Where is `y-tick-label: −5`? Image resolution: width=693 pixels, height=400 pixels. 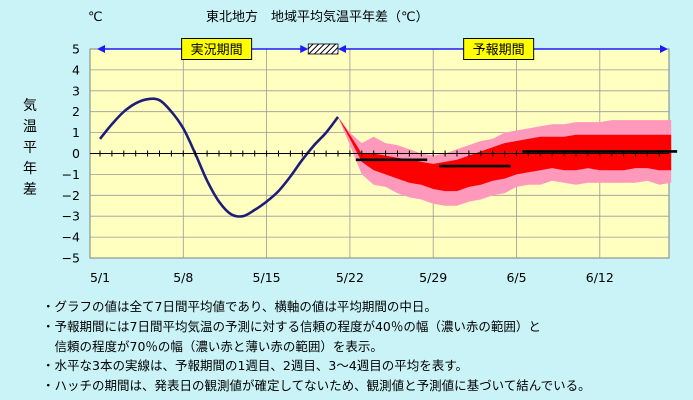
y-tick-label: −5 is located at coordinates (71, 258).